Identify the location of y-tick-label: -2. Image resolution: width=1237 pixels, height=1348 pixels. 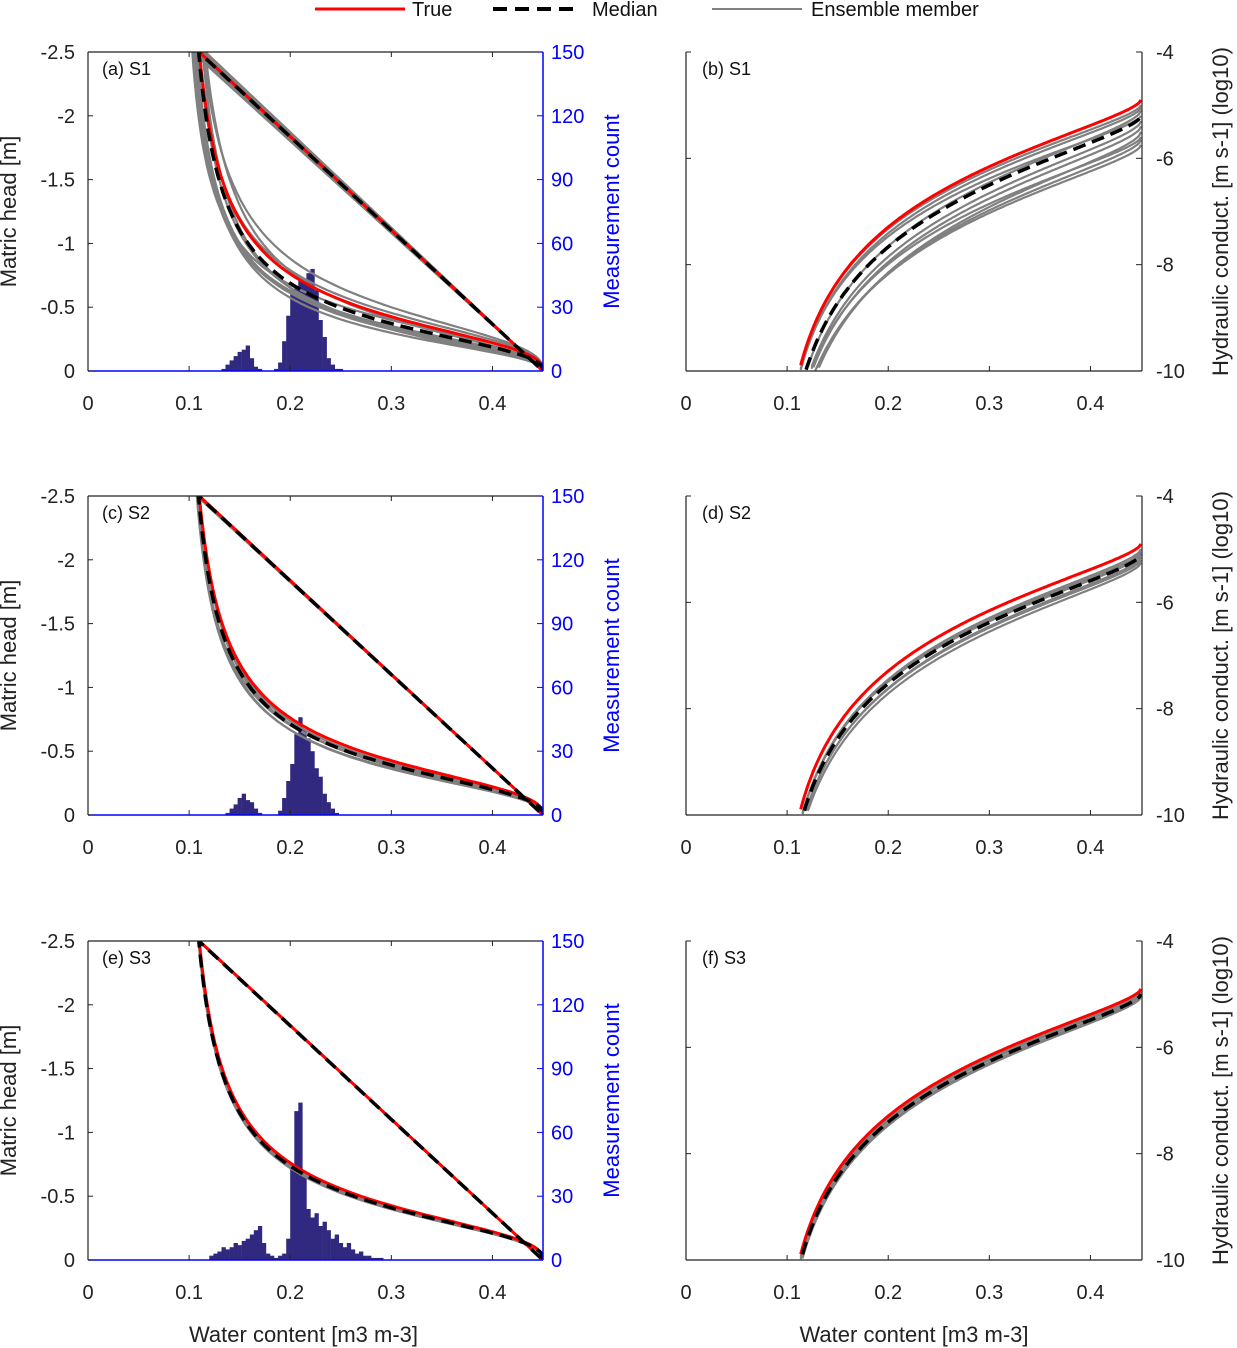
(66, 561).